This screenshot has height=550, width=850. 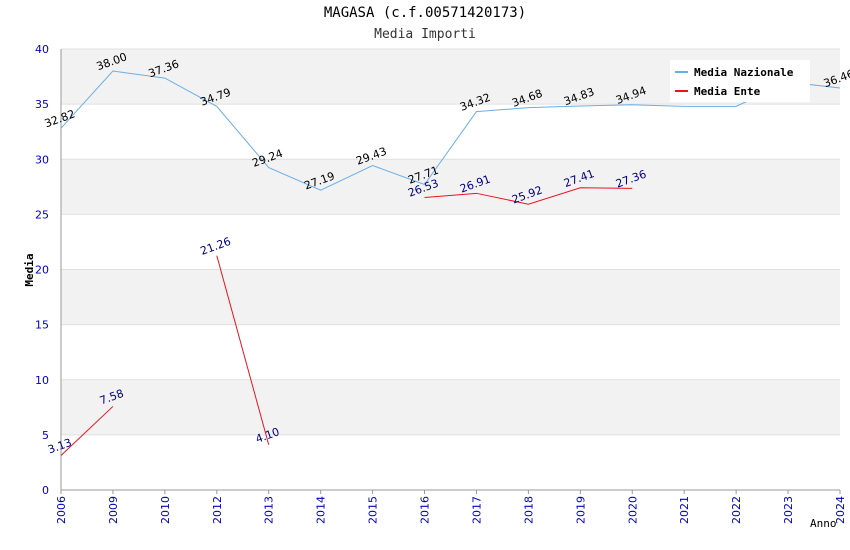 I want to click on x-tick-label: 2016, so click(x=425, y=510).